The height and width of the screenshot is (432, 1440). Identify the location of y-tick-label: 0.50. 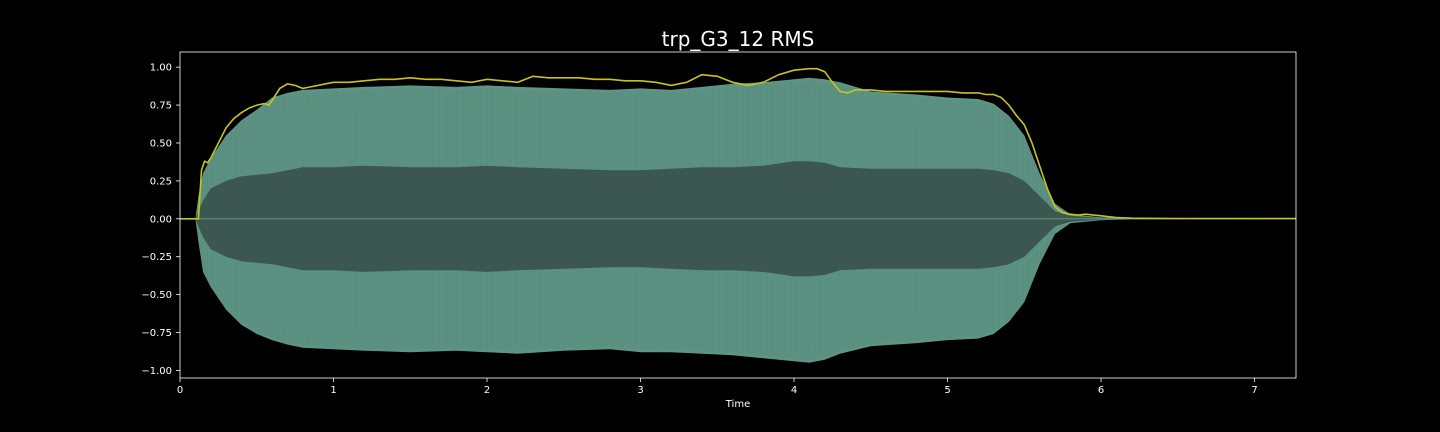
(161, 143).